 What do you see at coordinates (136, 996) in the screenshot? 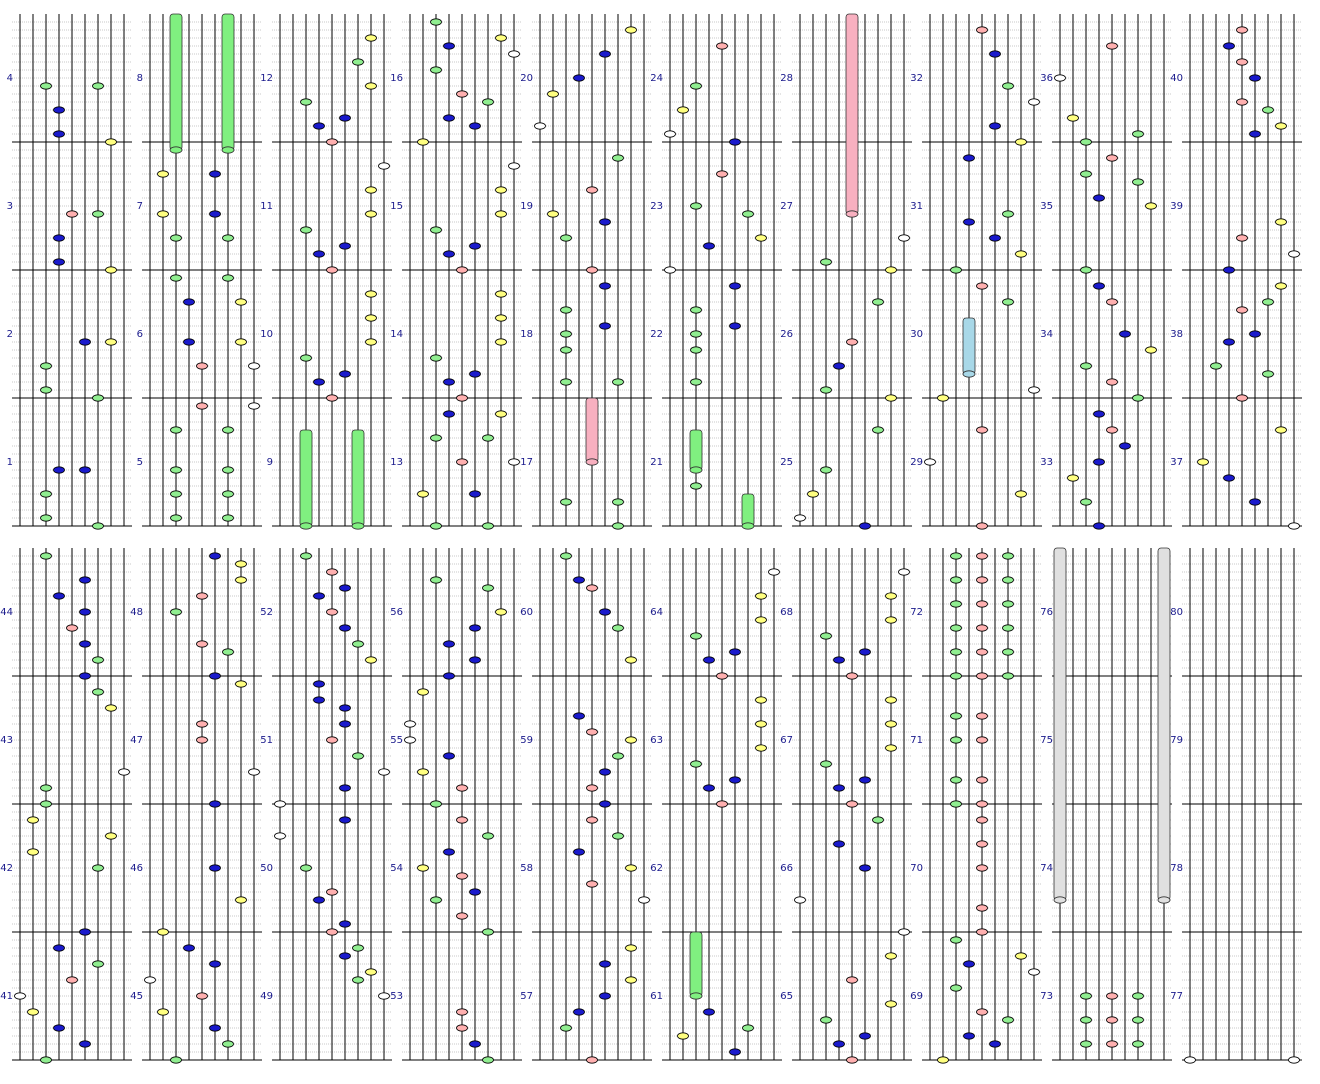
I see `measure-number: 45` at bounding box center [136, 996].